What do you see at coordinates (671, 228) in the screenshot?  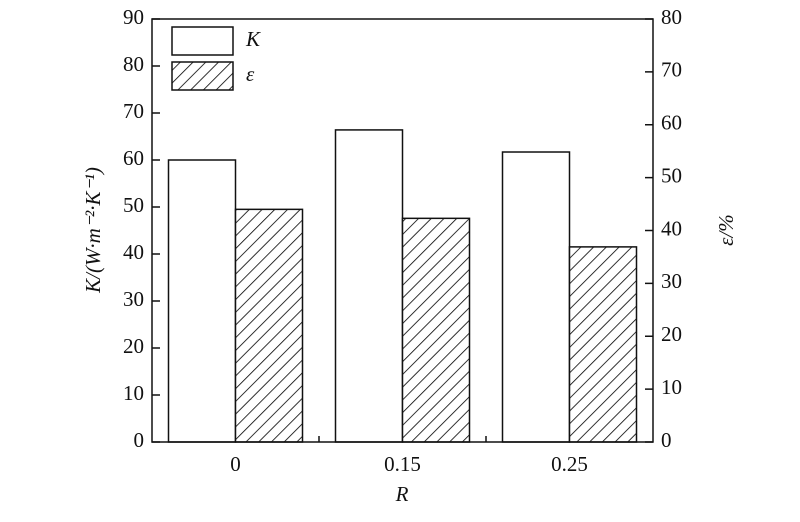 I see `y2-tick-label: 40` at bounding box center [671, 228].